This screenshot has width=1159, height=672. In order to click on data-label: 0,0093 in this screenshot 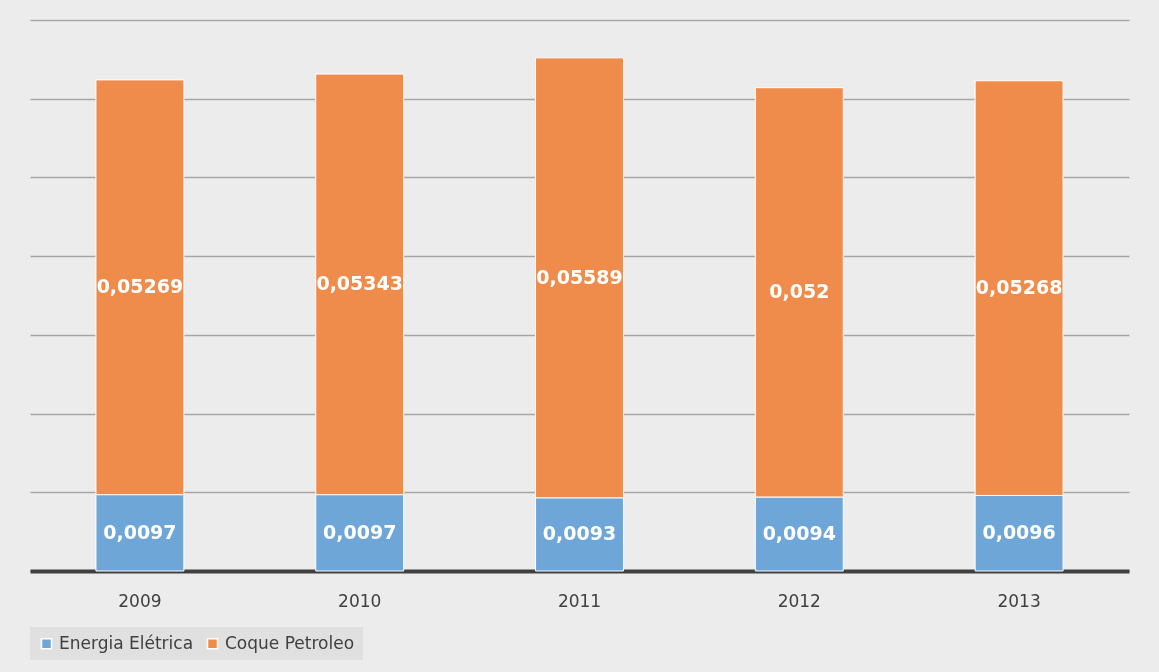, I will do `click(579, 533)`.